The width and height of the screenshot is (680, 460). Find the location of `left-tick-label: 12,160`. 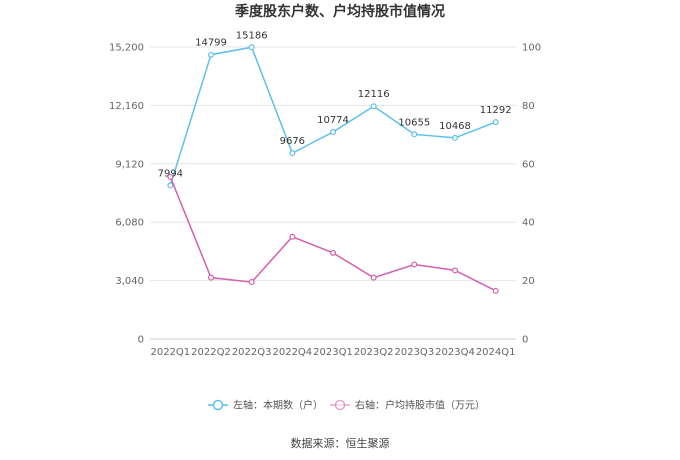

left-tick-label: 12,160 is located at coordinates (126, 106).